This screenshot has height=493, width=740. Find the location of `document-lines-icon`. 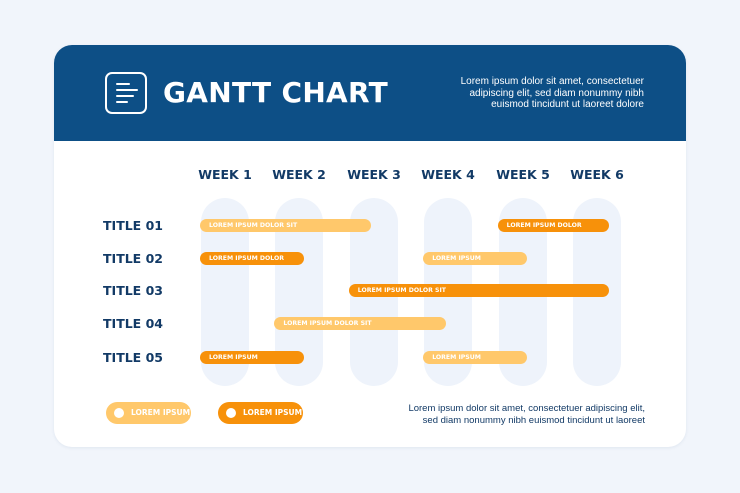

document-lines-icon is located at coordinates (126, 93).